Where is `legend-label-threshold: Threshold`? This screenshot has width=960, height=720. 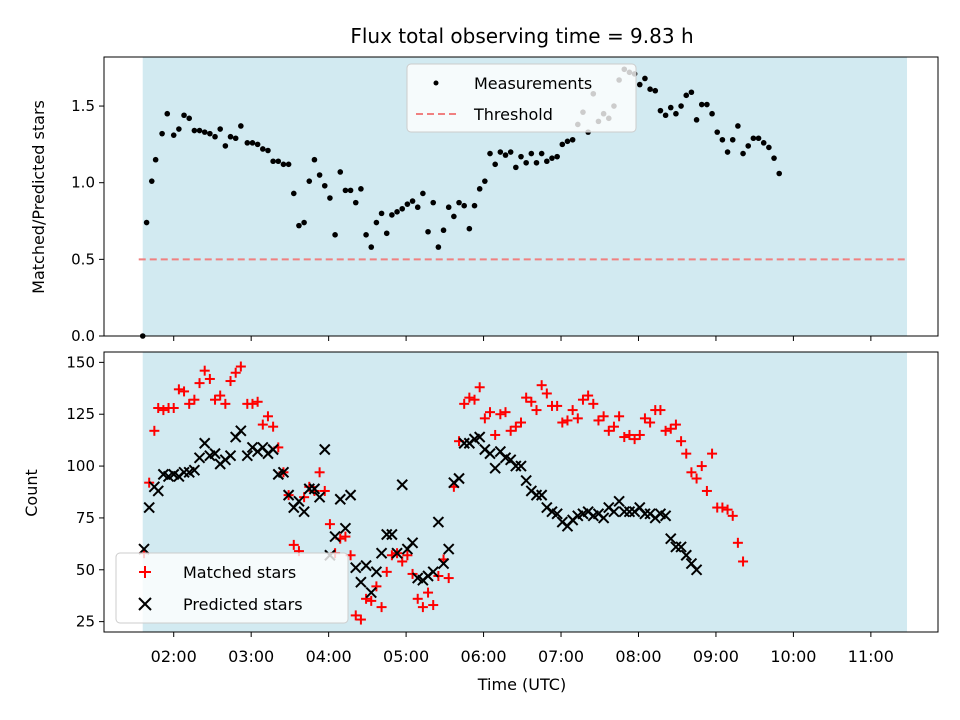 legend-label-threshold: Threshold is located at coordinates (513, 114).